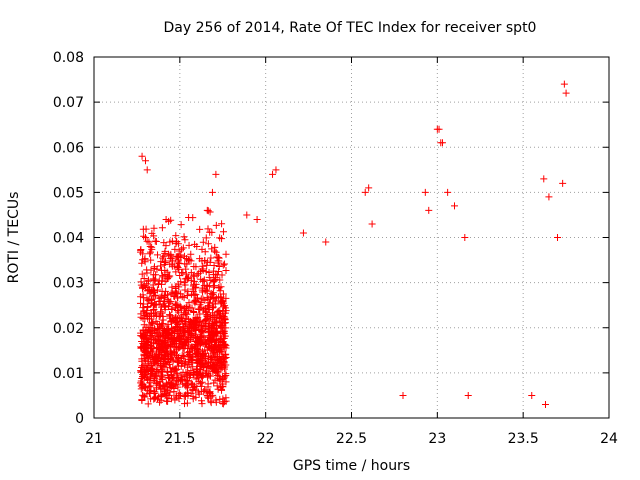  What do you see at coordinates (68, 374) in the screenshot?
I see `y-tick-label: 0.01` at bounding box center [68, 374].